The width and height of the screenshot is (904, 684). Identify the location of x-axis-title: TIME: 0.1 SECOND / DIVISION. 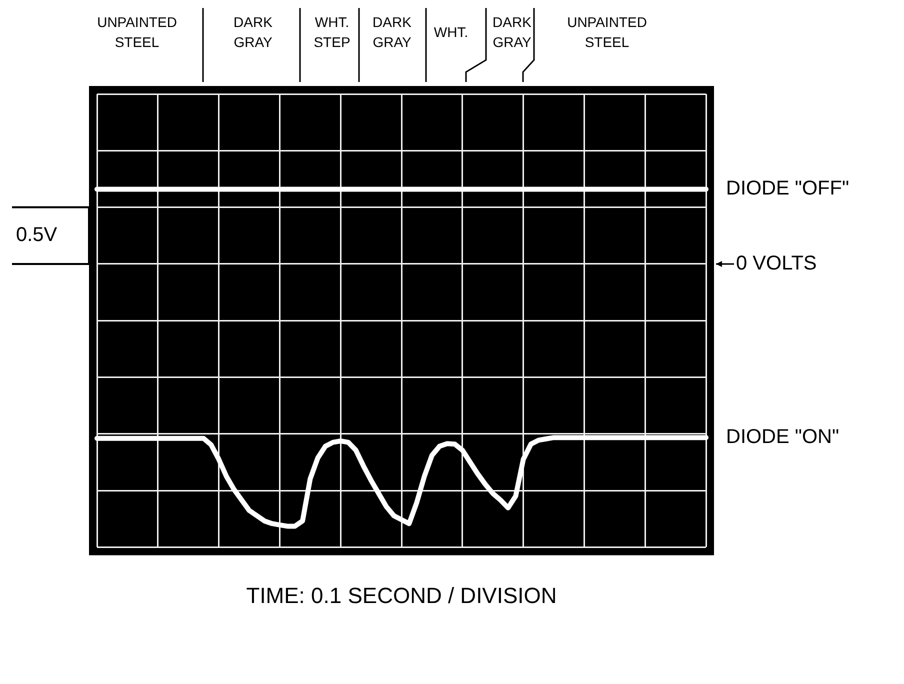
(401, 595).